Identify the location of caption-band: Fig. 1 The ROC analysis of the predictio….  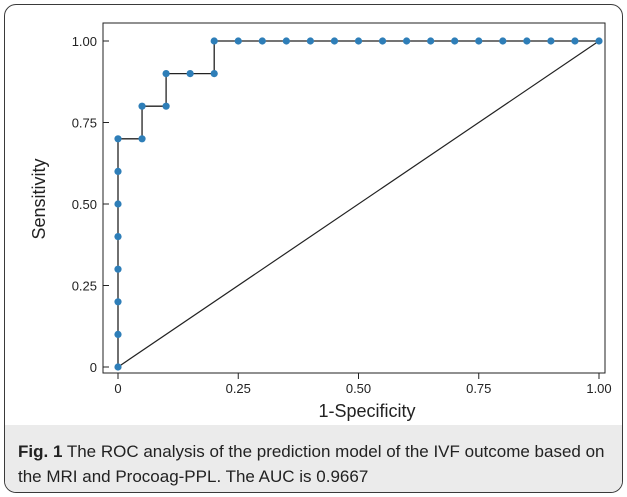
(313, 458).